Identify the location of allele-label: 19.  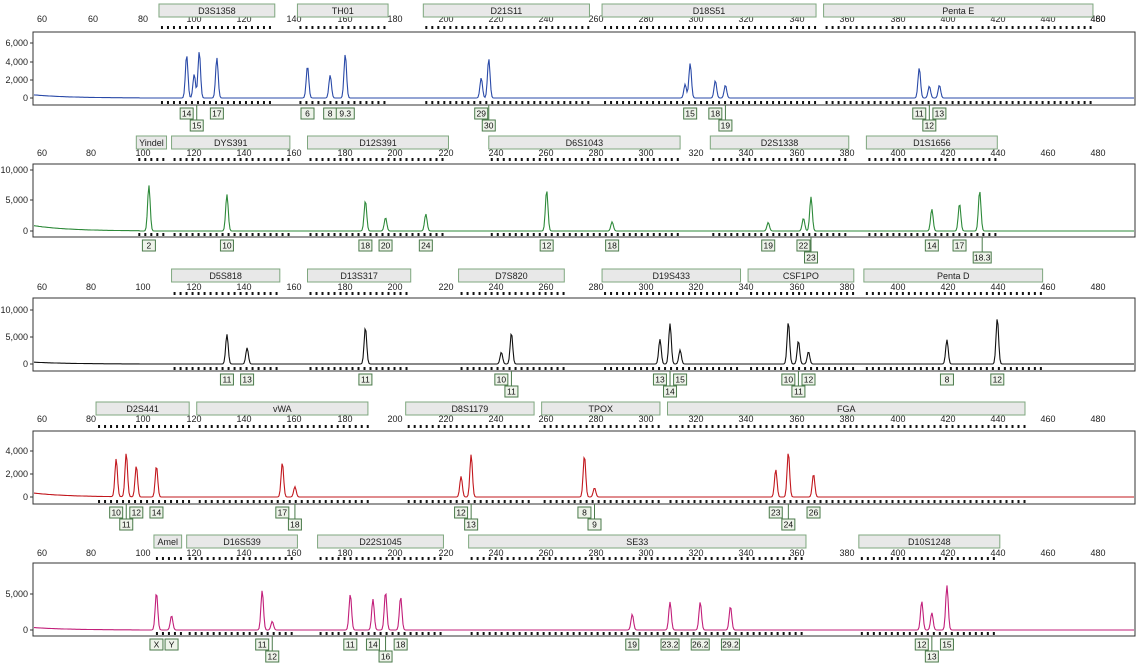
(768, 246).